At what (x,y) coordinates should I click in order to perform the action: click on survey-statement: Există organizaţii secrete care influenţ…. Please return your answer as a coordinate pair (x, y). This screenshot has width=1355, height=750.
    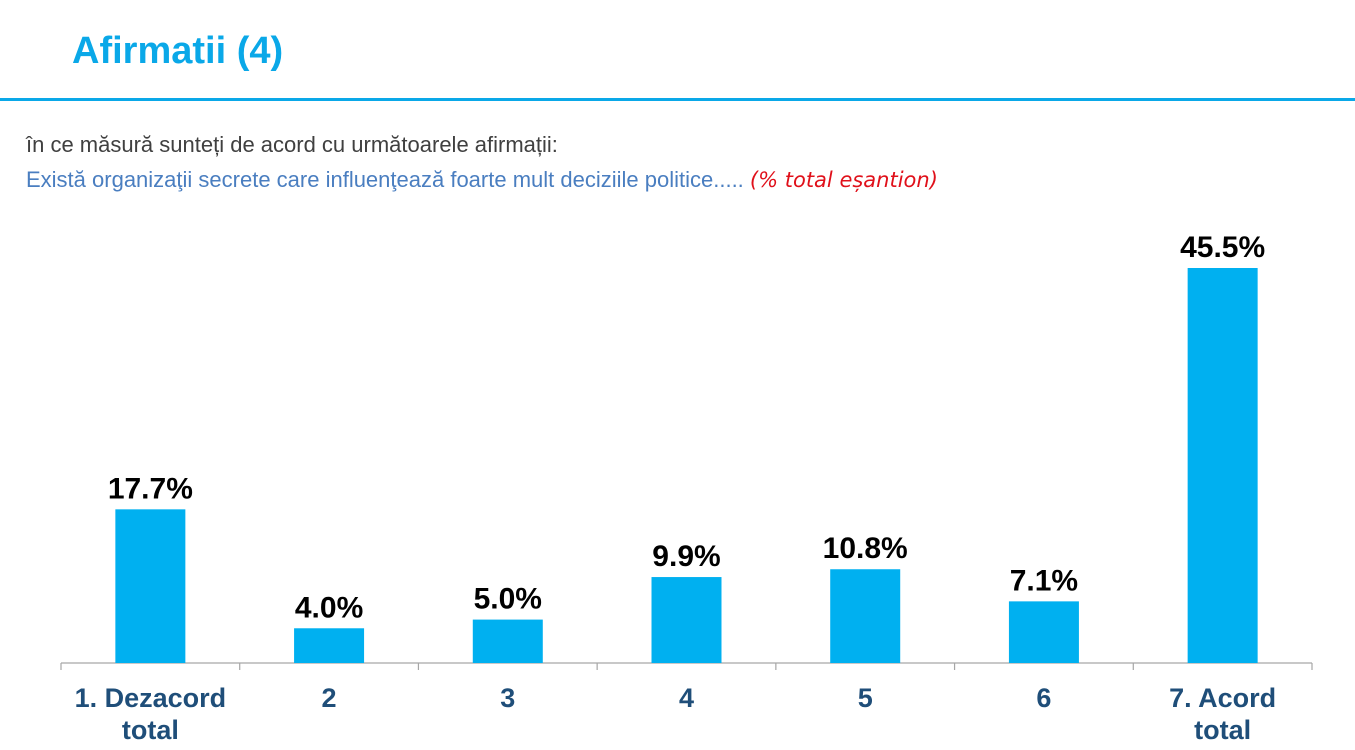
    Looking at the image, I should click on (482, 180).